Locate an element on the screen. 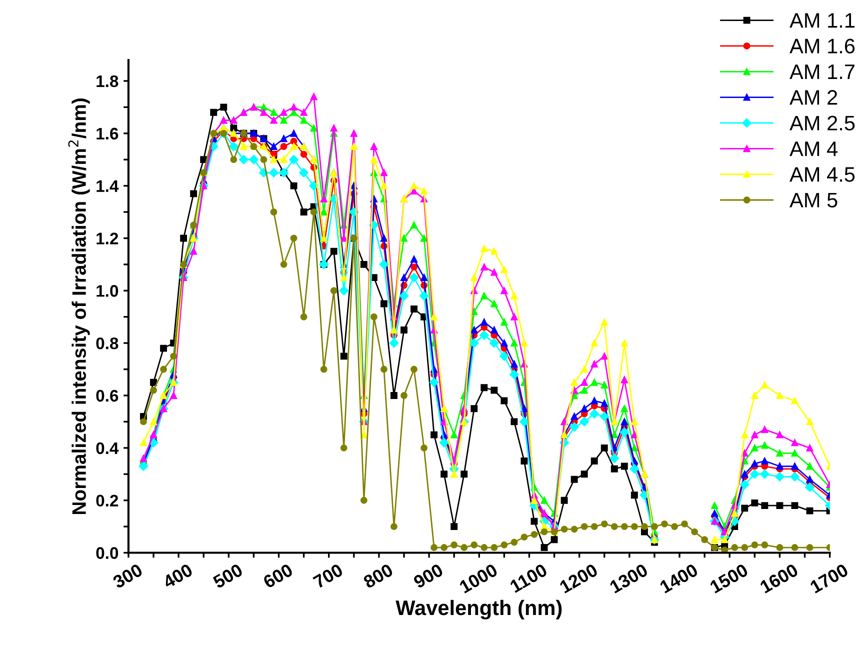  x-tick-label: 600 is located at coordinates (278, 576).